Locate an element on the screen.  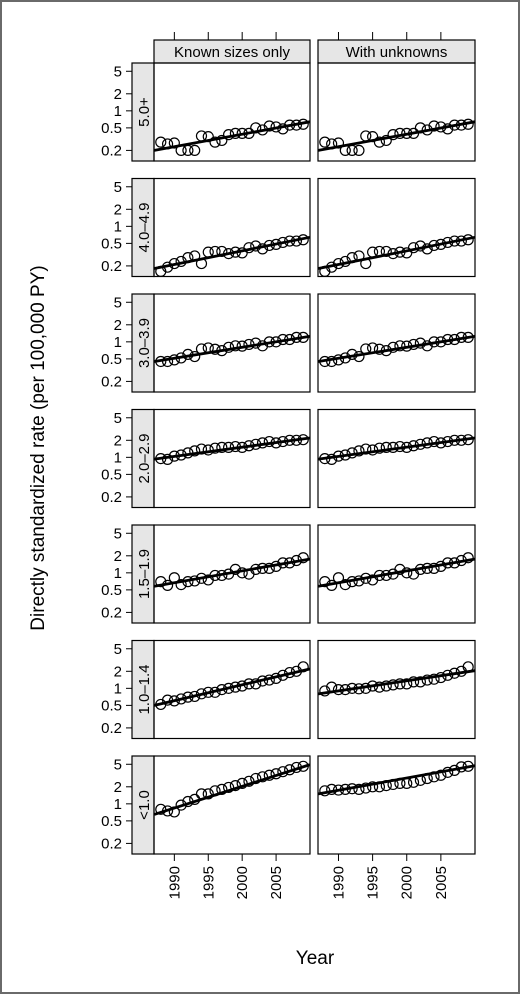
row-strip-label: 1.5–1.9 is located at coordinates (144, 574).